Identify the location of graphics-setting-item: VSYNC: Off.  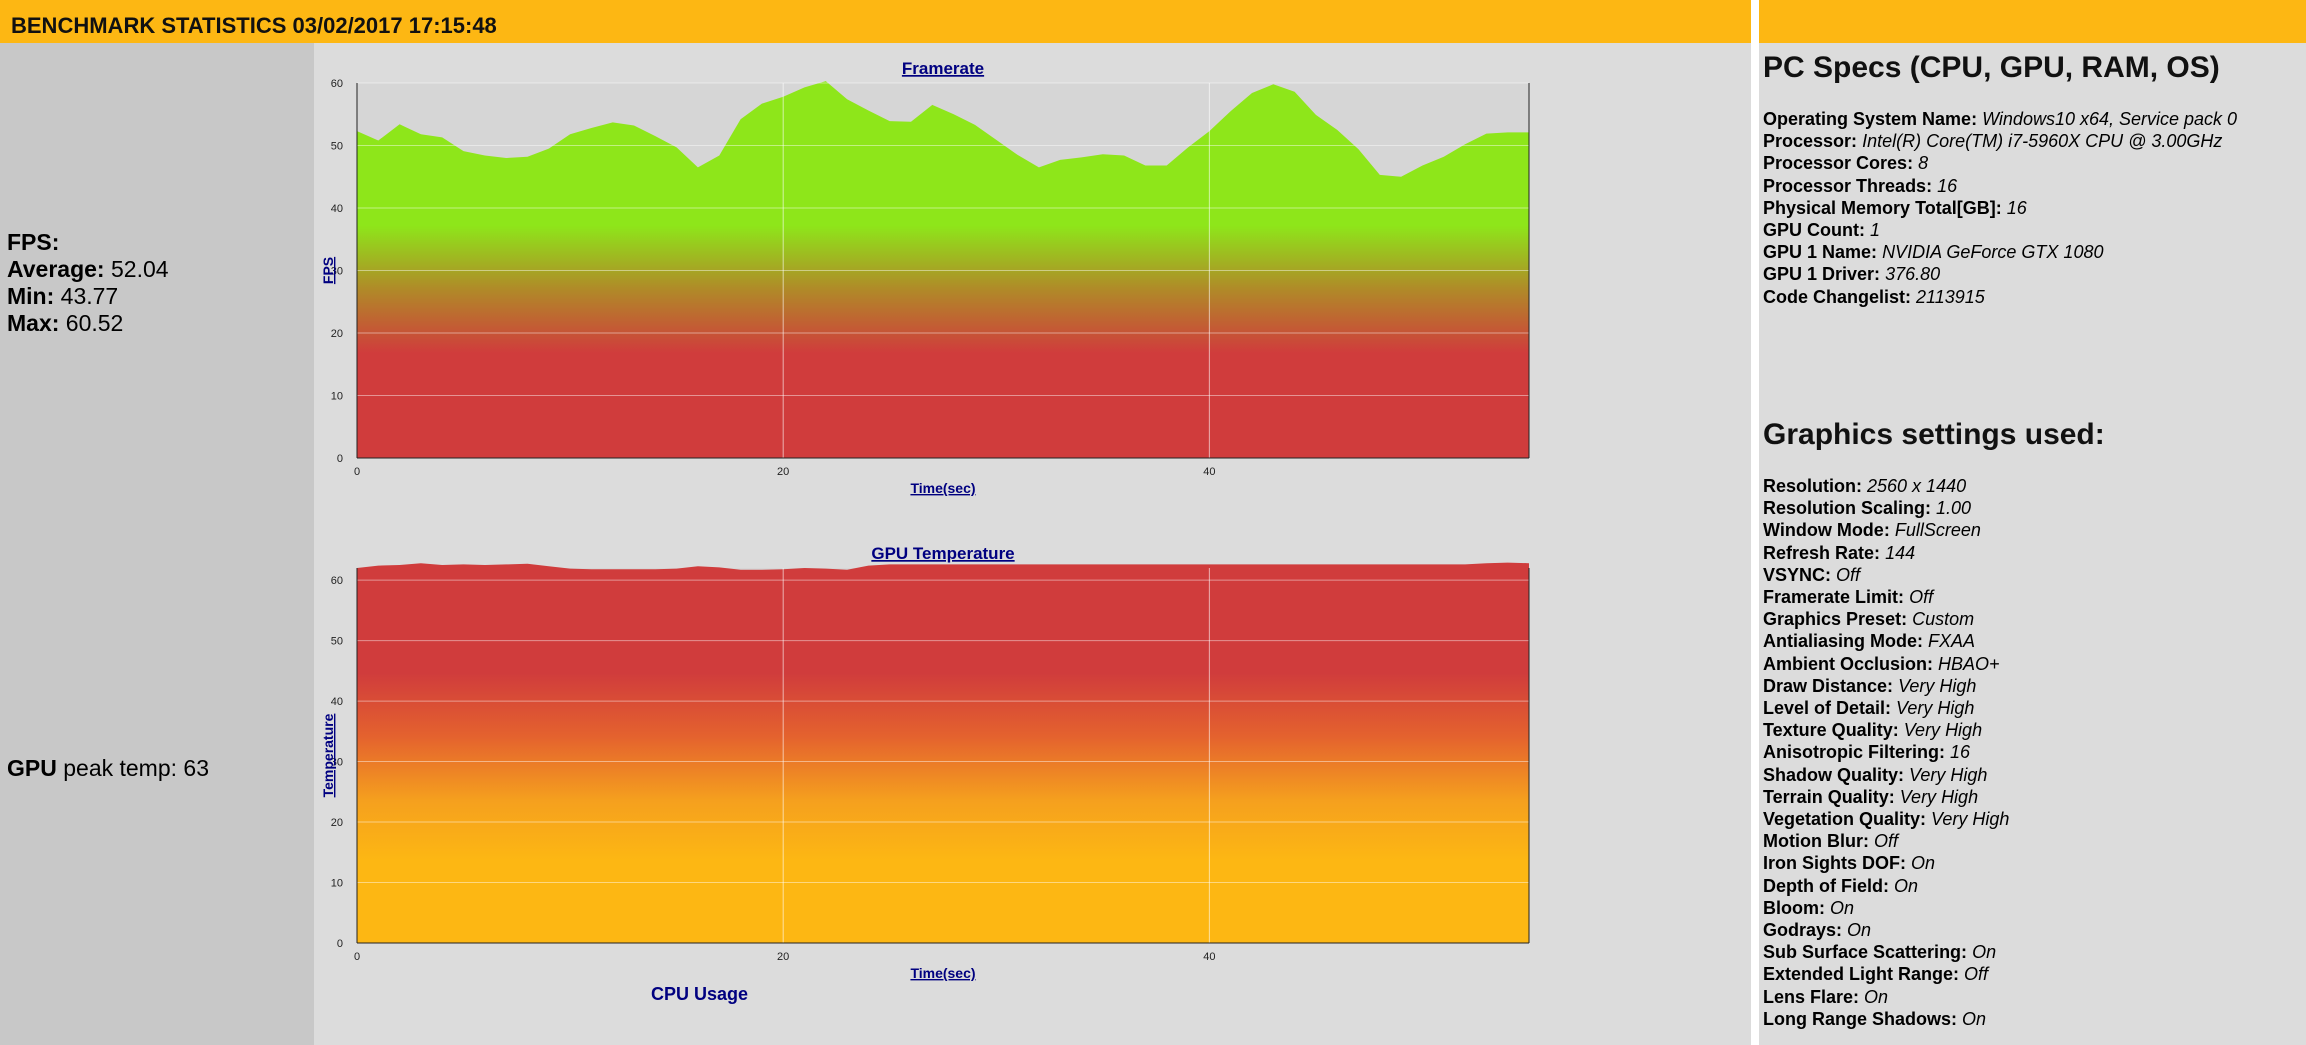
(1886, 575).